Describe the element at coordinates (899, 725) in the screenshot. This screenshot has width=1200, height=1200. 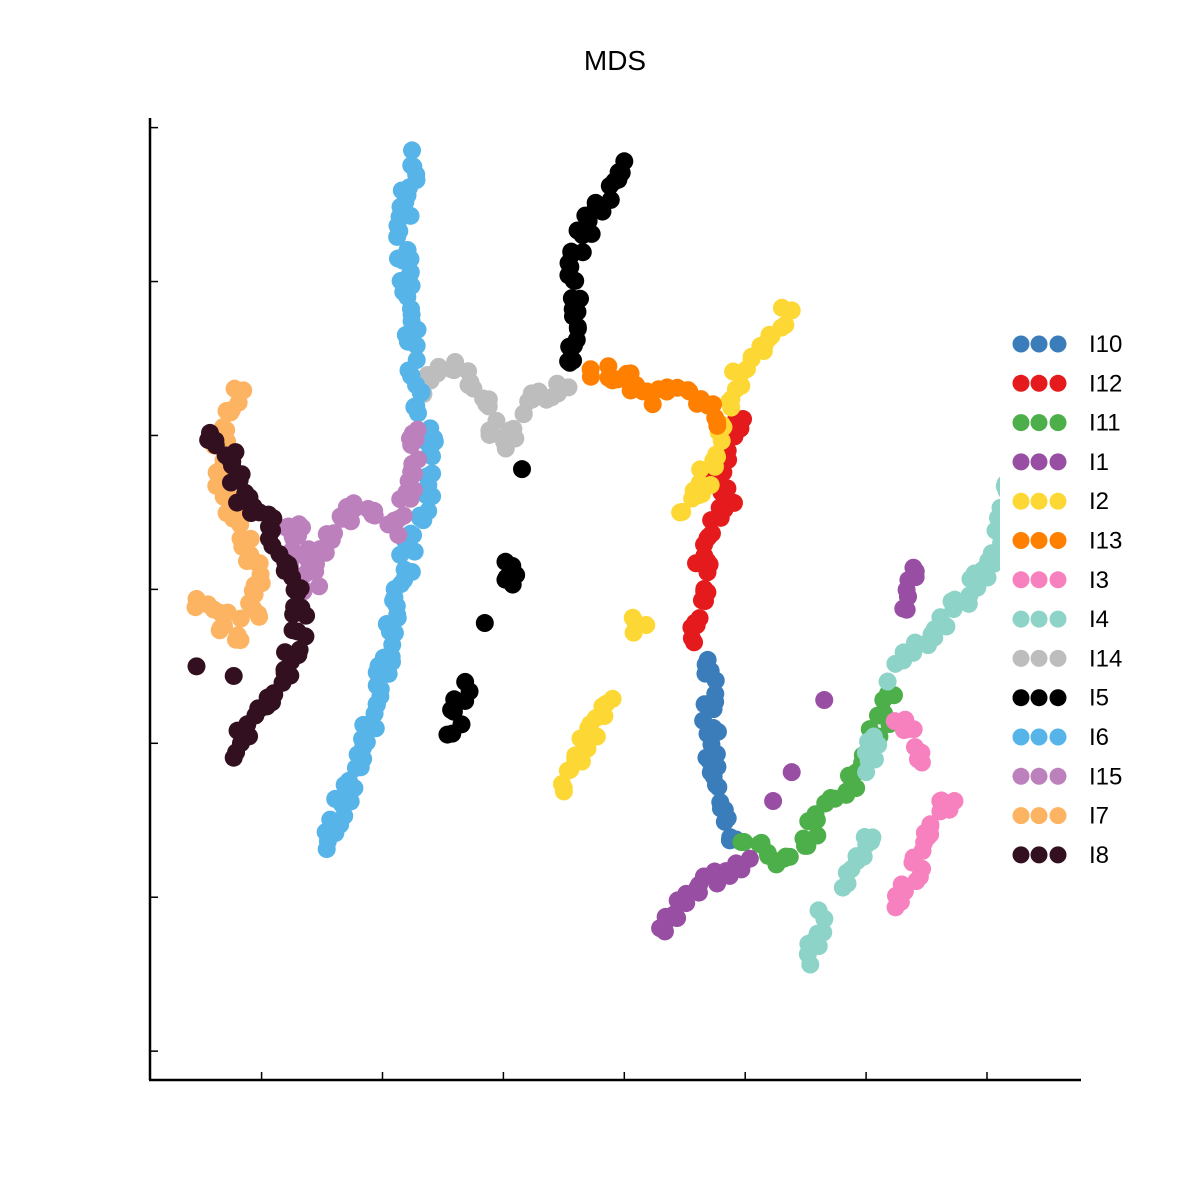
I see `series-i4` at that location.